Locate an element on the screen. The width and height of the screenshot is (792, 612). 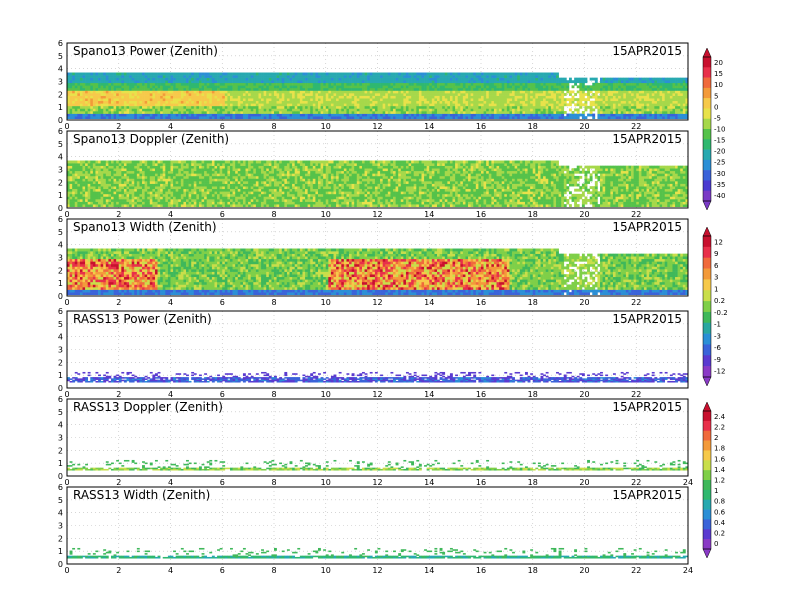
x-tick-label: 22 is located at coordinates (636, 126).